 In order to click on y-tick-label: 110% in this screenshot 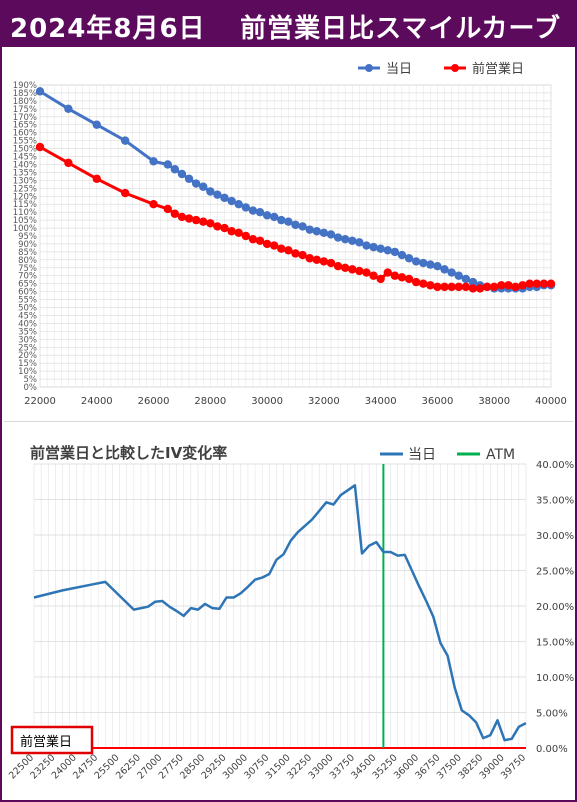, I will do `click(25, 213)`.